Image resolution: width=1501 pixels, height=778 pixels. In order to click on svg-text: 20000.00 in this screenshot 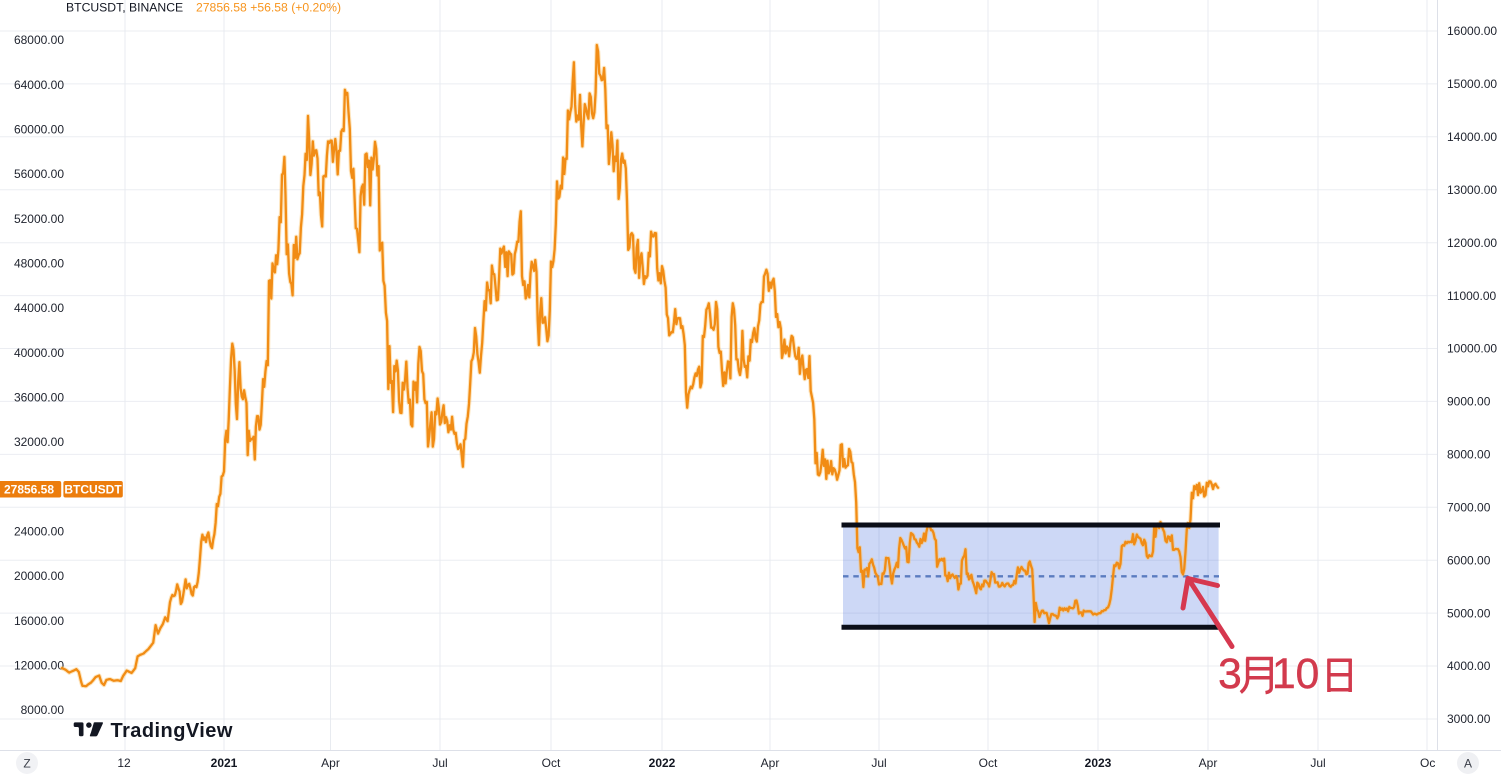, I will do `click(39, 576)`.